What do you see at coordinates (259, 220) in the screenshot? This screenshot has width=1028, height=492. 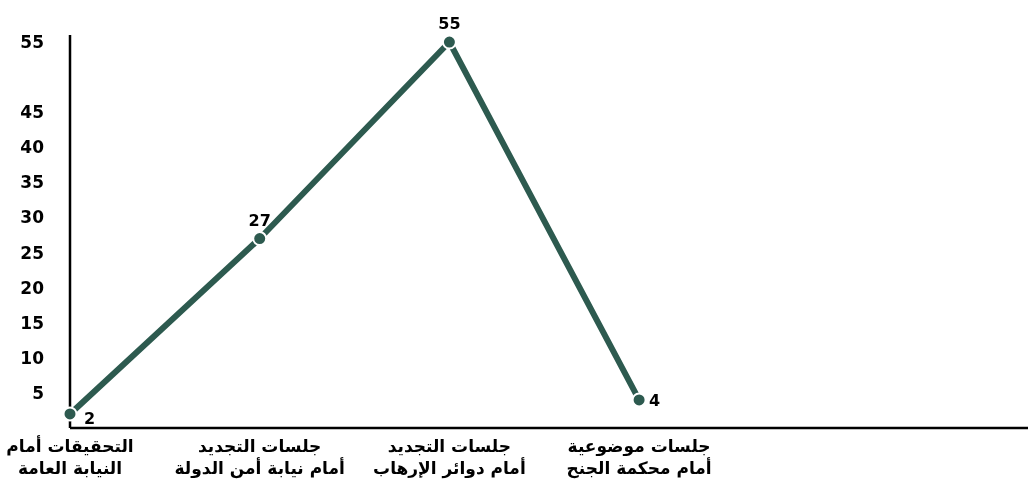 I see `data-label: 27` at bounding box center [259, 220].